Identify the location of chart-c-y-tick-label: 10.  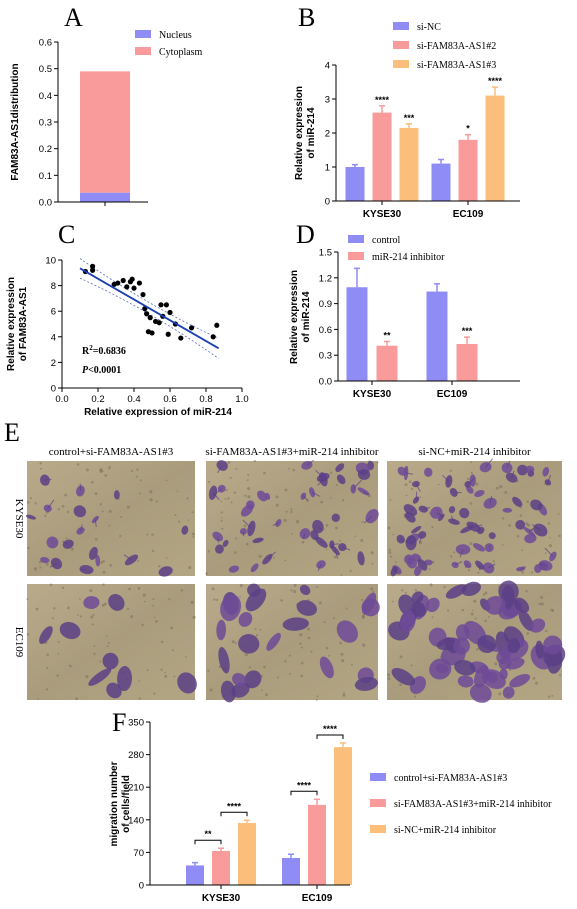
(50, 261).